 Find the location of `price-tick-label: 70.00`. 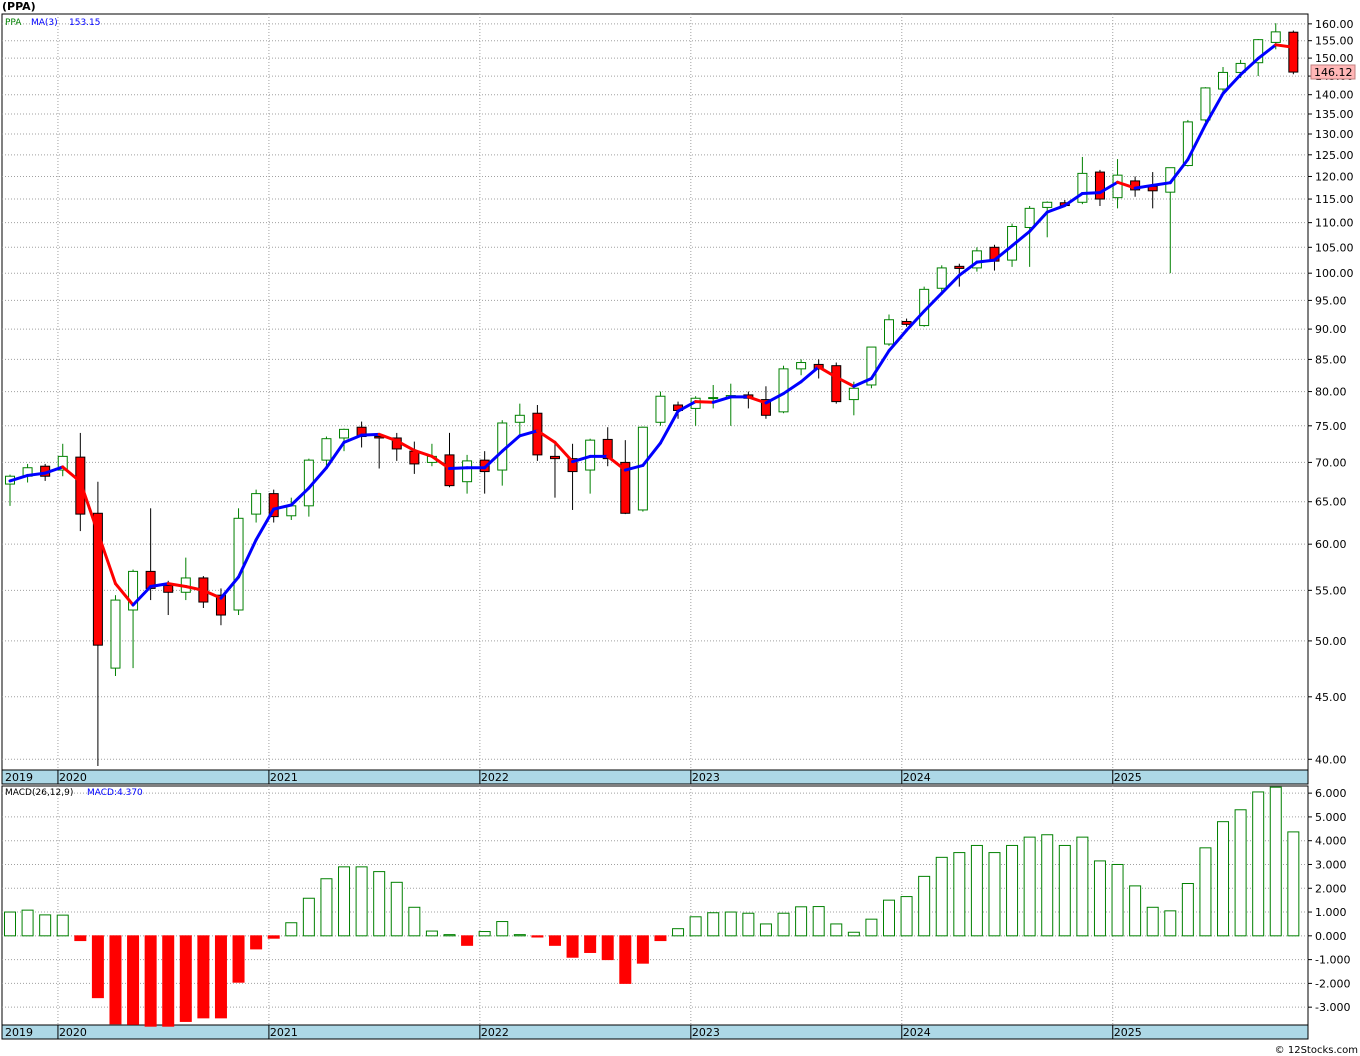

price-tick-label: 70.00 is located at coordinates (1331, 462).